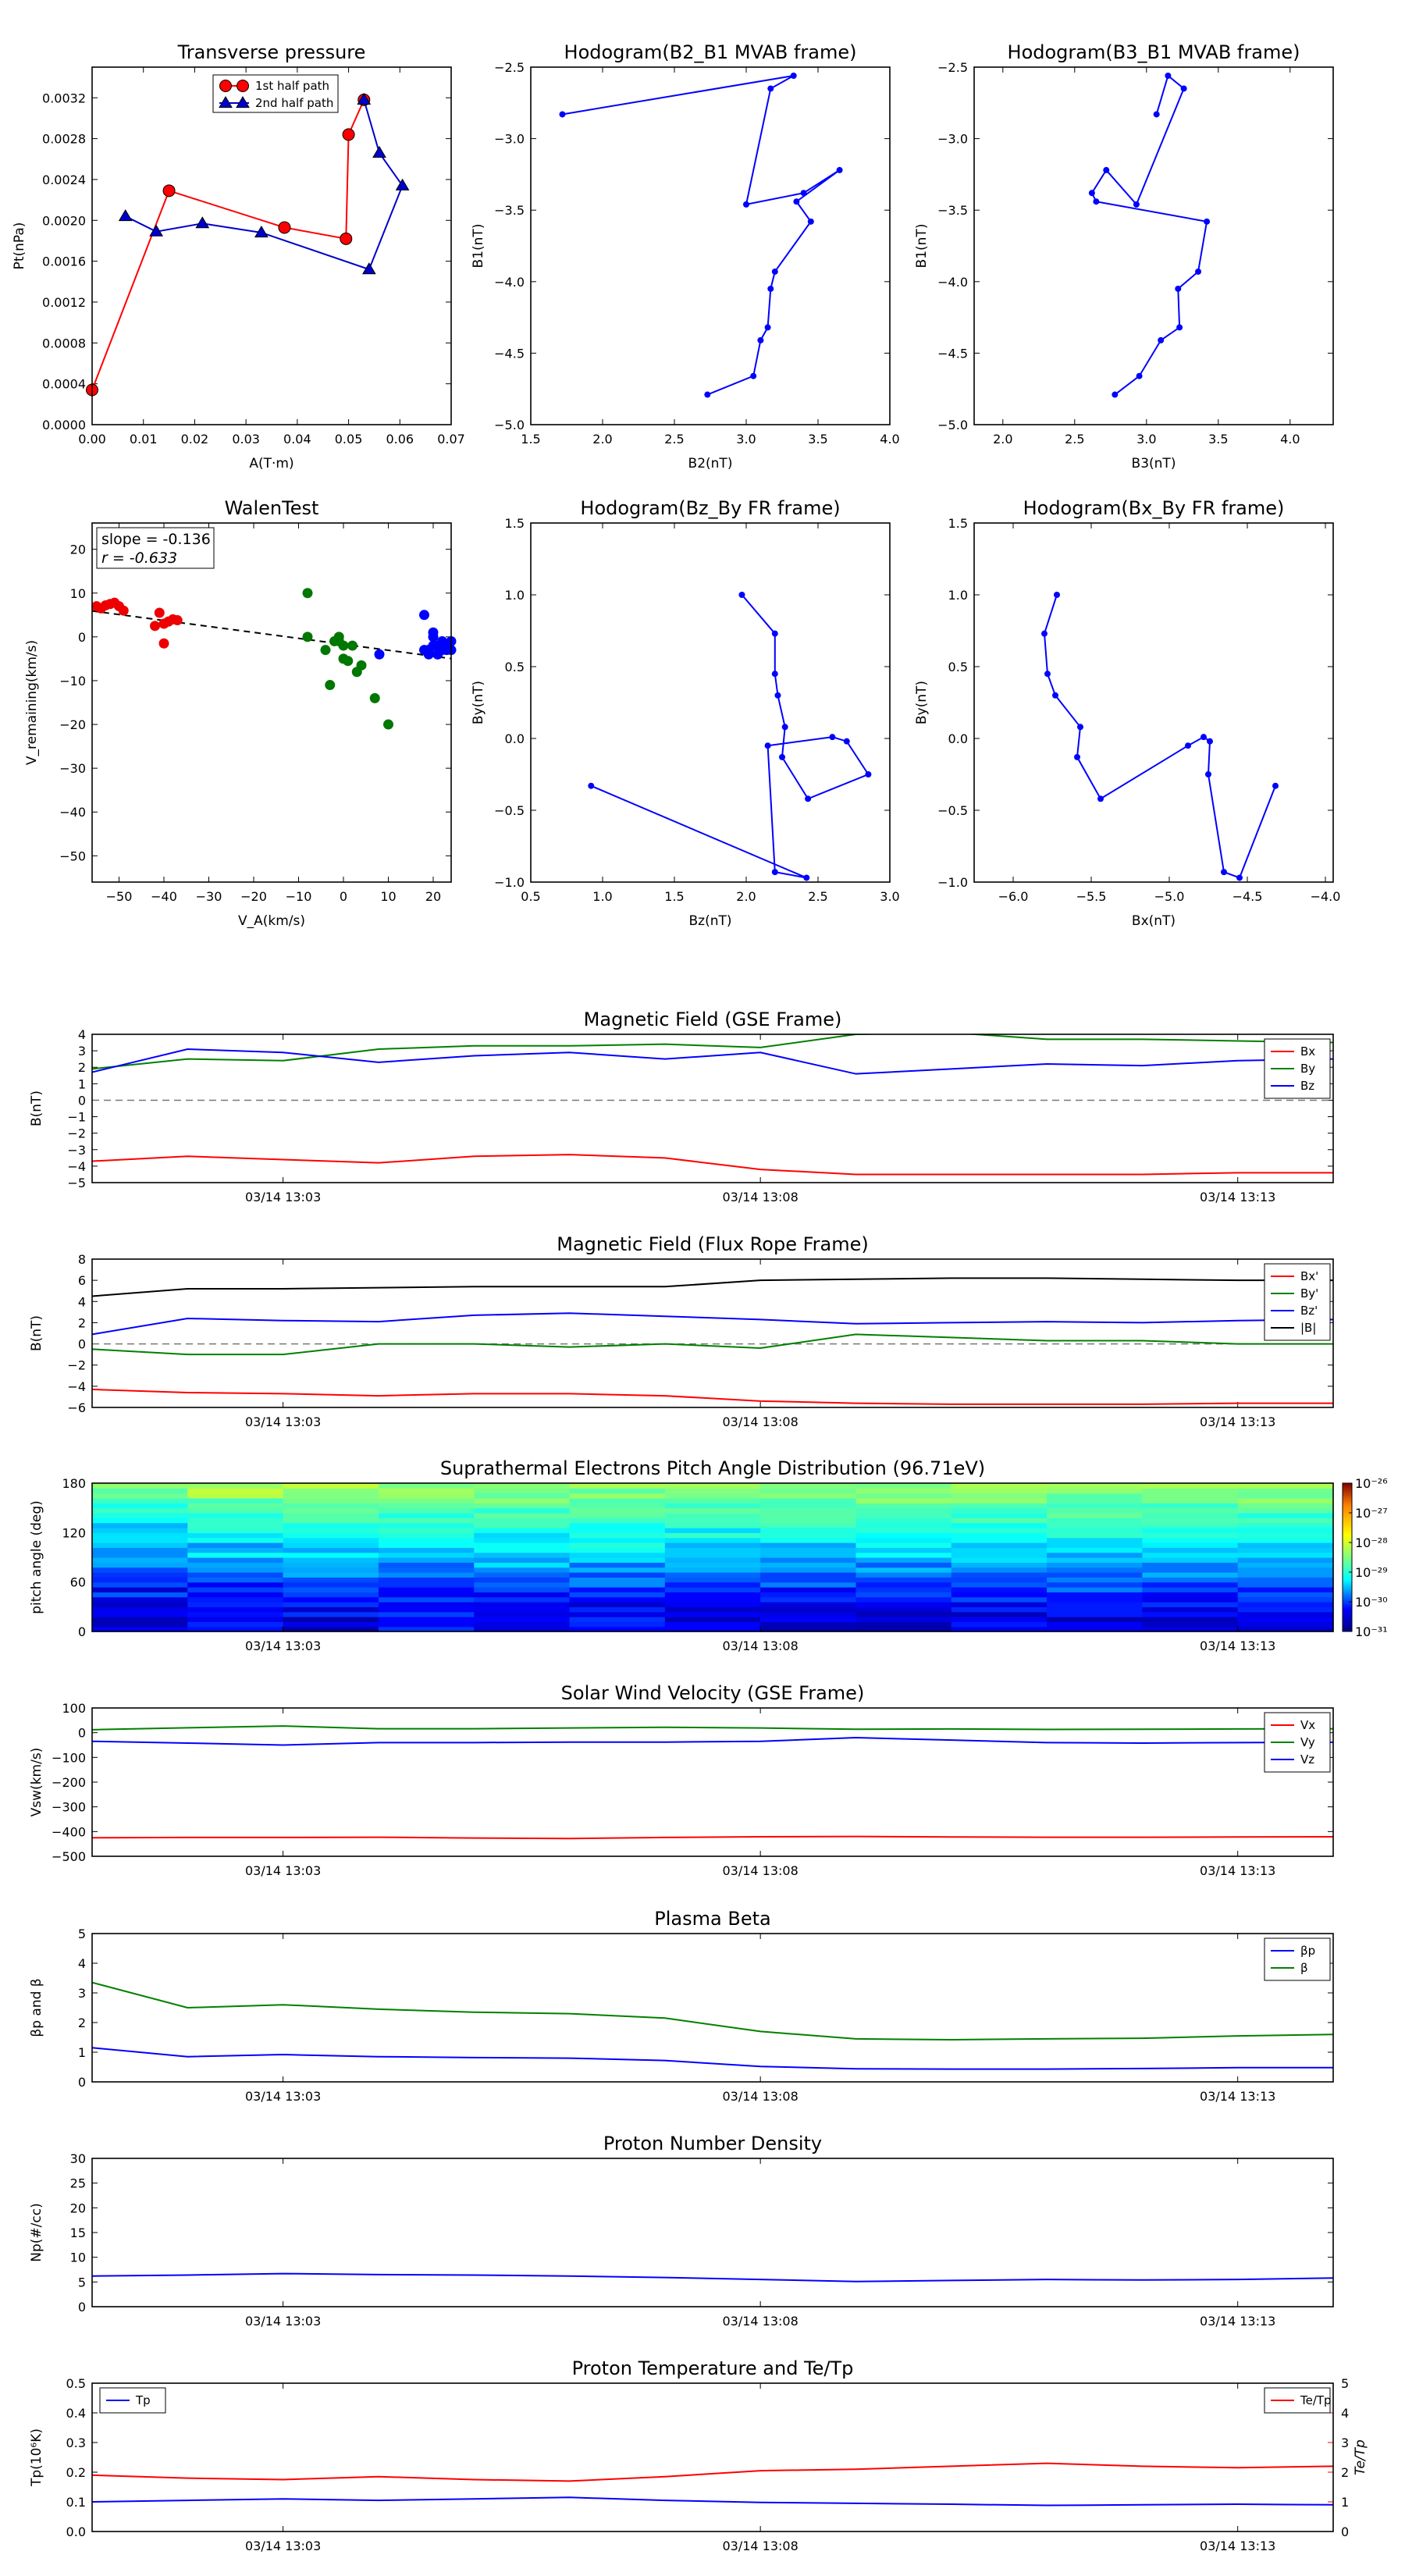 This screenshot has width=1405, height=2576. What do you see at coordinates (1290, 439) in the screenshot?
I see `x-tick-label: 4.0` at bounding box center [1290, 439].